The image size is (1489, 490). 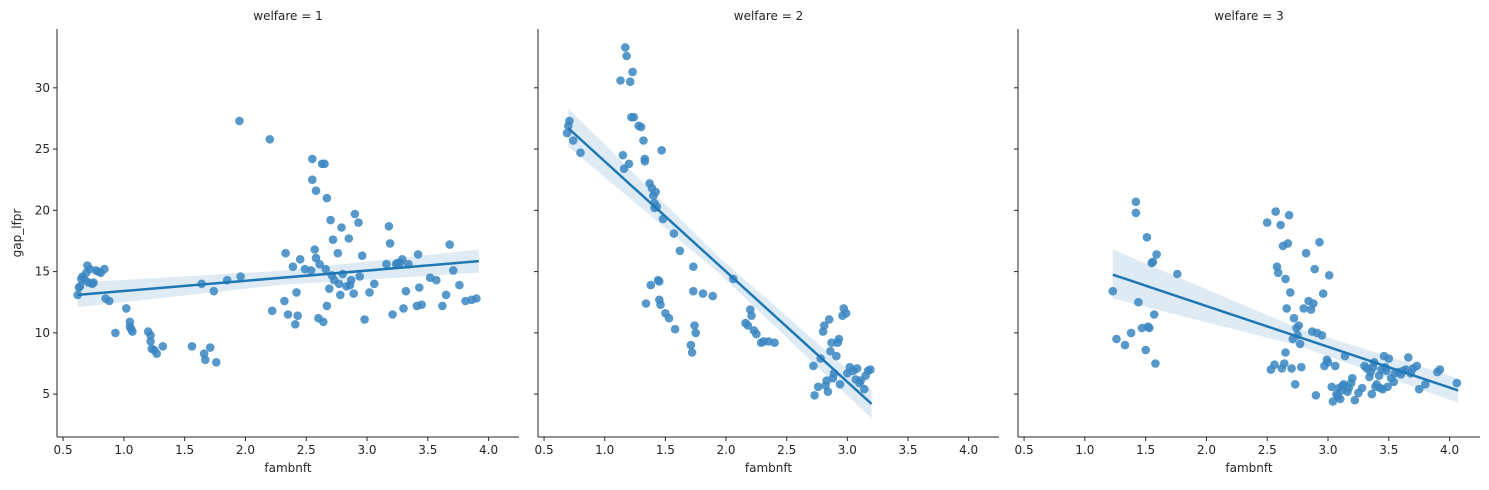 What do you see at coordinates (46, 394) in the screenshot?
I see `y-tick-label: 5` at bounding box center [46, 394].